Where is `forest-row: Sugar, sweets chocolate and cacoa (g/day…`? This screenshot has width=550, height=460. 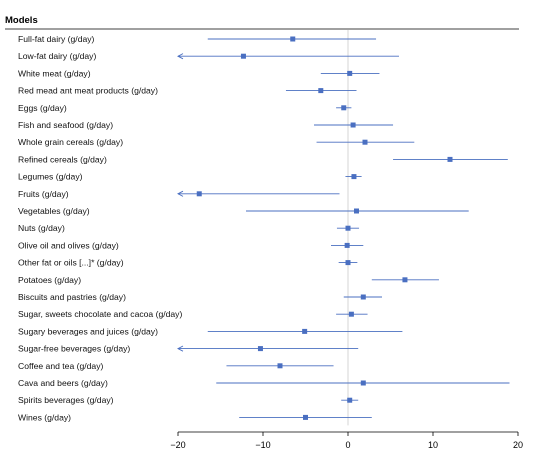 forest-row: Sugar, sweets chocolate and cacoa (g/day… is located at coordinates (193, 314).